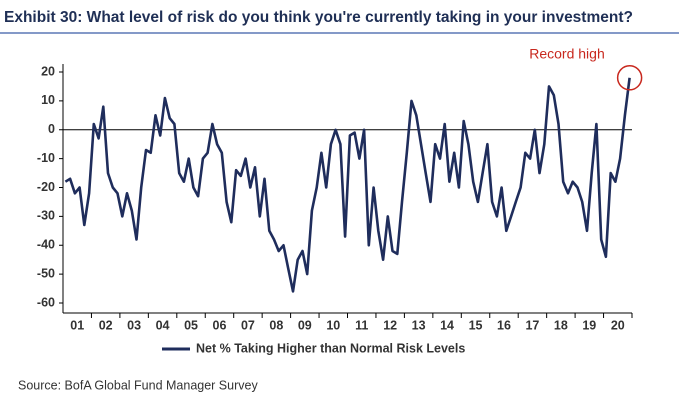 This screenshot has width=679, height=409. What do you see at coordinates (163, 325) in the screenshot?
I see `x-tick-label: 04` at bounding box center [163, 325].